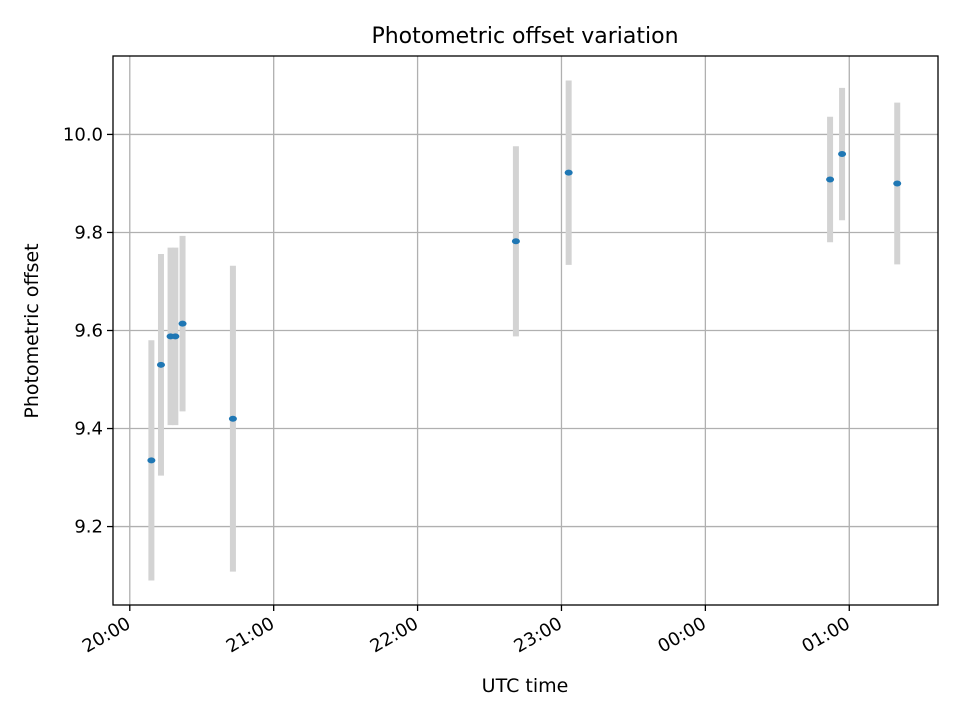 Image resolution: width=960 pixels, height=720 pixels. I want to click on x-tick-label: 20:00, so click(106, 635).